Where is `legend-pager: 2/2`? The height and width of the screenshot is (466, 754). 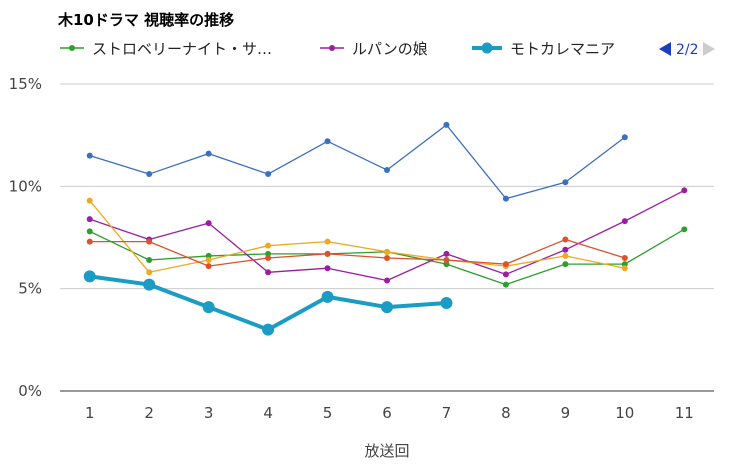 legend-pager: 2/2 is located at coordinates (687, 50).